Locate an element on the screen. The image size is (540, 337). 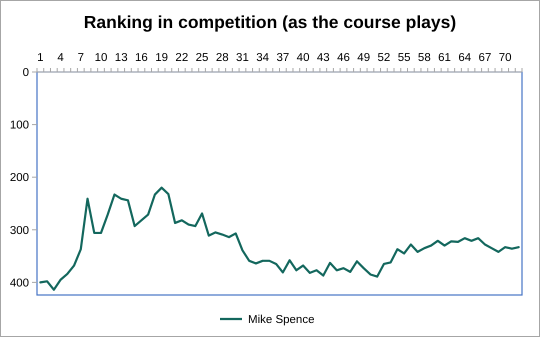
legend-label: Mike Spence is located at coordinates (281, 320).